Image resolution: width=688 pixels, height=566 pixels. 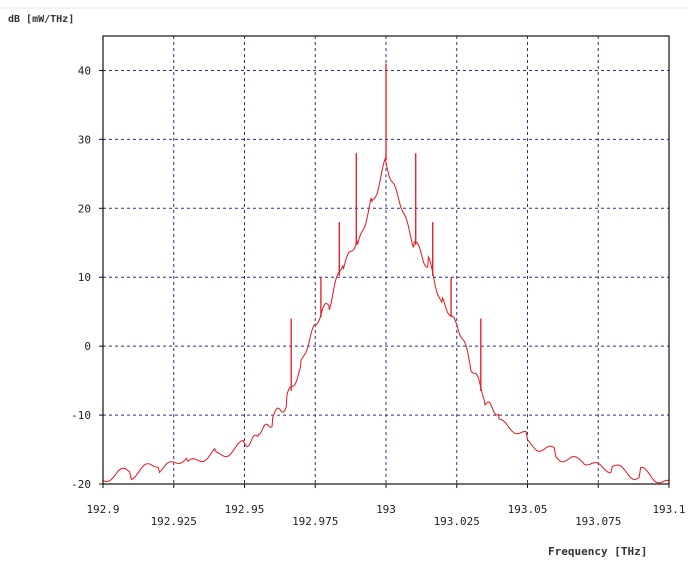 What do you see at coordinates (84, 208) in the screenshot?
I see `y-tick-label: 20` at bounding box center [84, 208].